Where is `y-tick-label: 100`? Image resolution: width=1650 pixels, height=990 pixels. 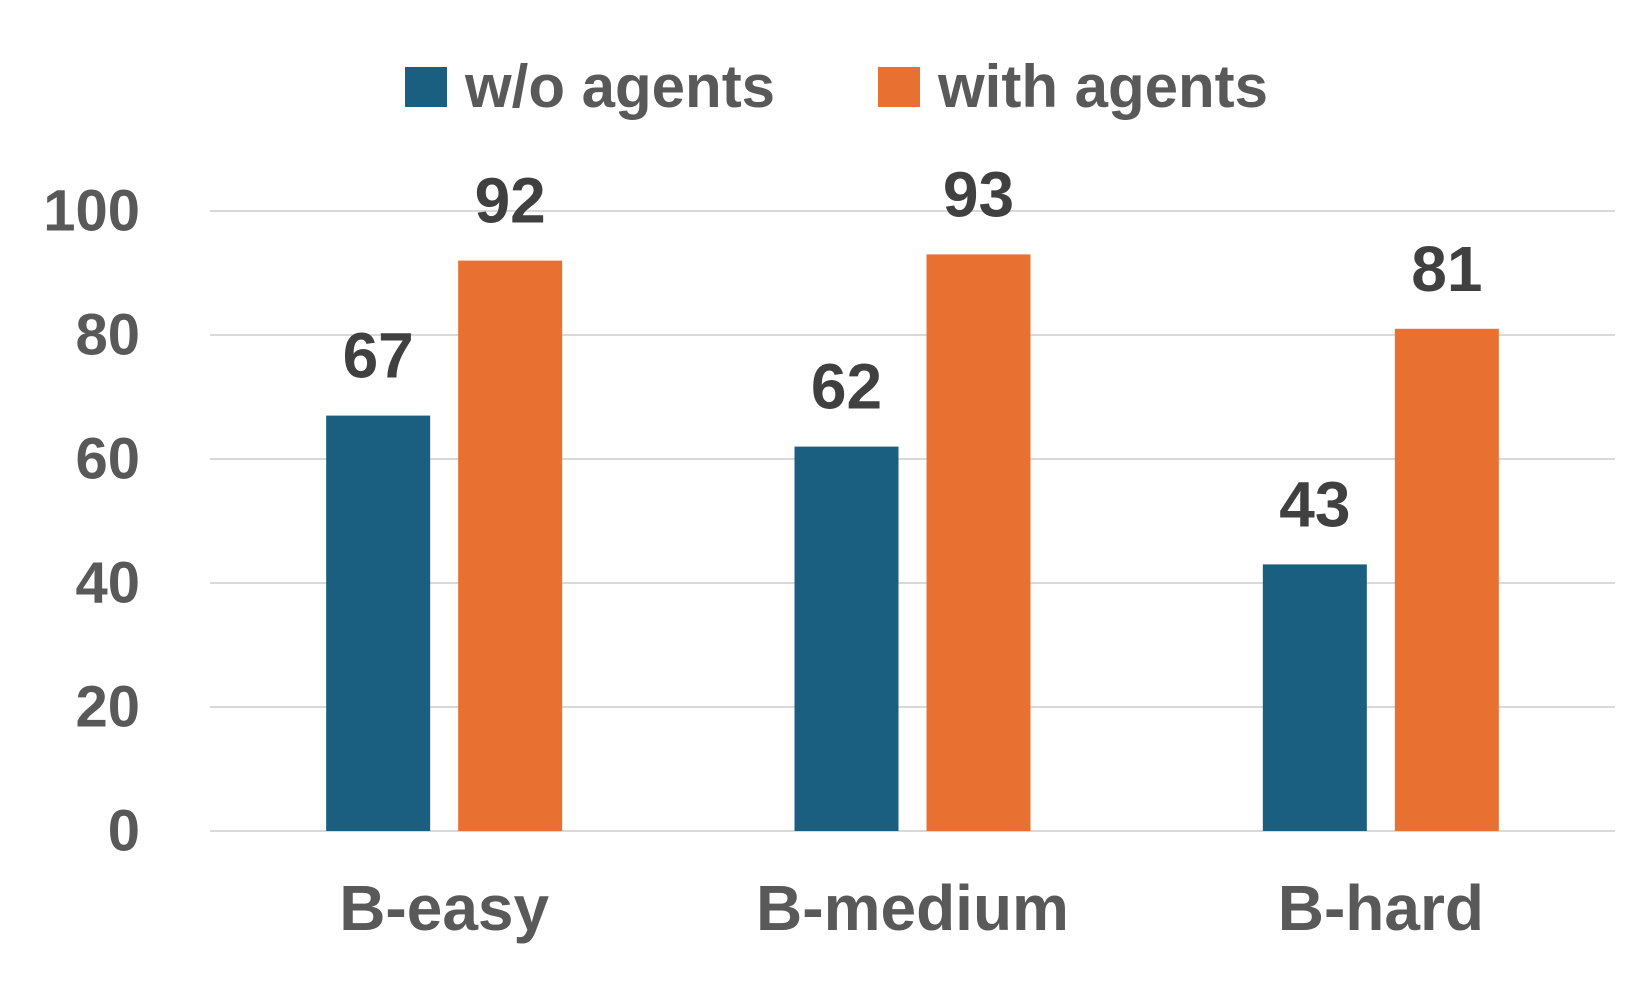
y-tick-label: 100 is located at coordinates (91, 211).